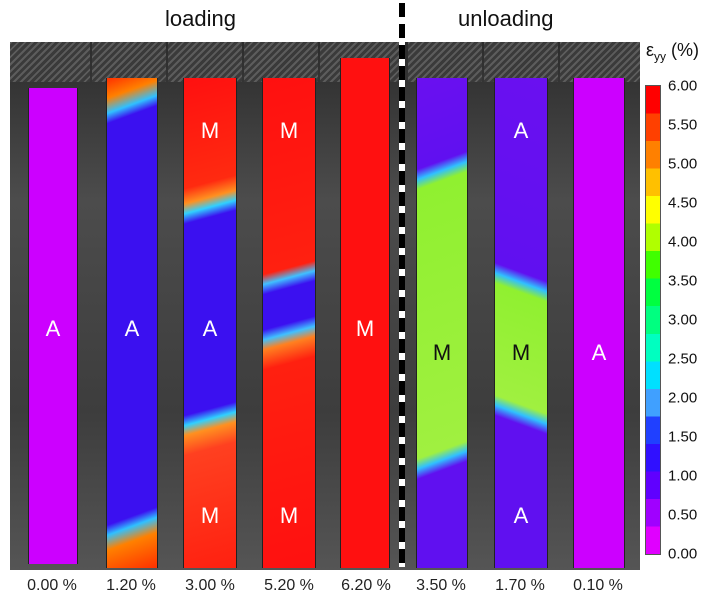  What do you see at coordinates (289, 323) in the screenshot?
I see `specimen-strip: M M` at bounding box center [289, 323].